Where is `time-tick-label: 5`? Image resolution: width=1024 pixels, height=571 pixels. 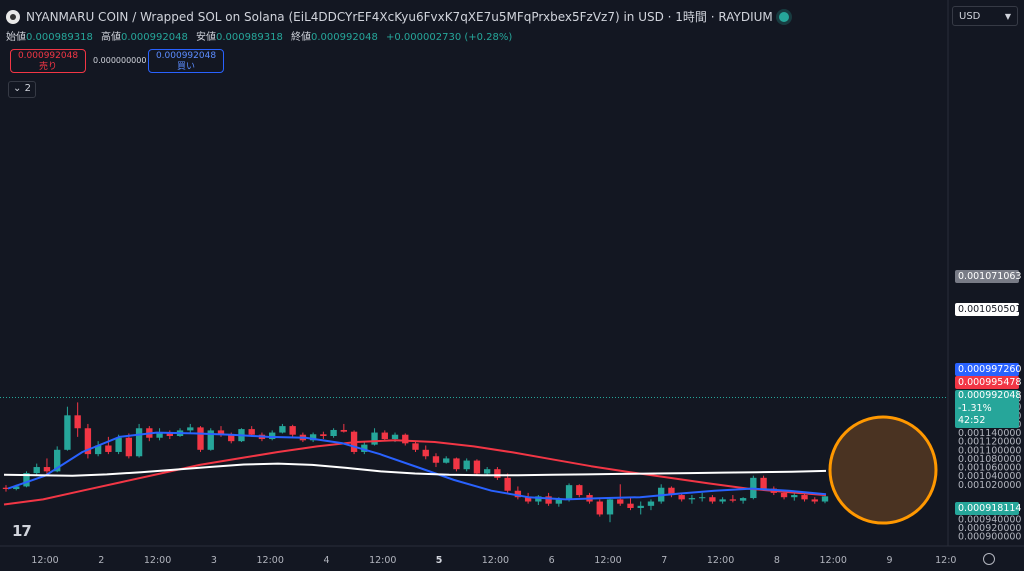 time-tick-label: 5 is located at coordinates (439, 560).